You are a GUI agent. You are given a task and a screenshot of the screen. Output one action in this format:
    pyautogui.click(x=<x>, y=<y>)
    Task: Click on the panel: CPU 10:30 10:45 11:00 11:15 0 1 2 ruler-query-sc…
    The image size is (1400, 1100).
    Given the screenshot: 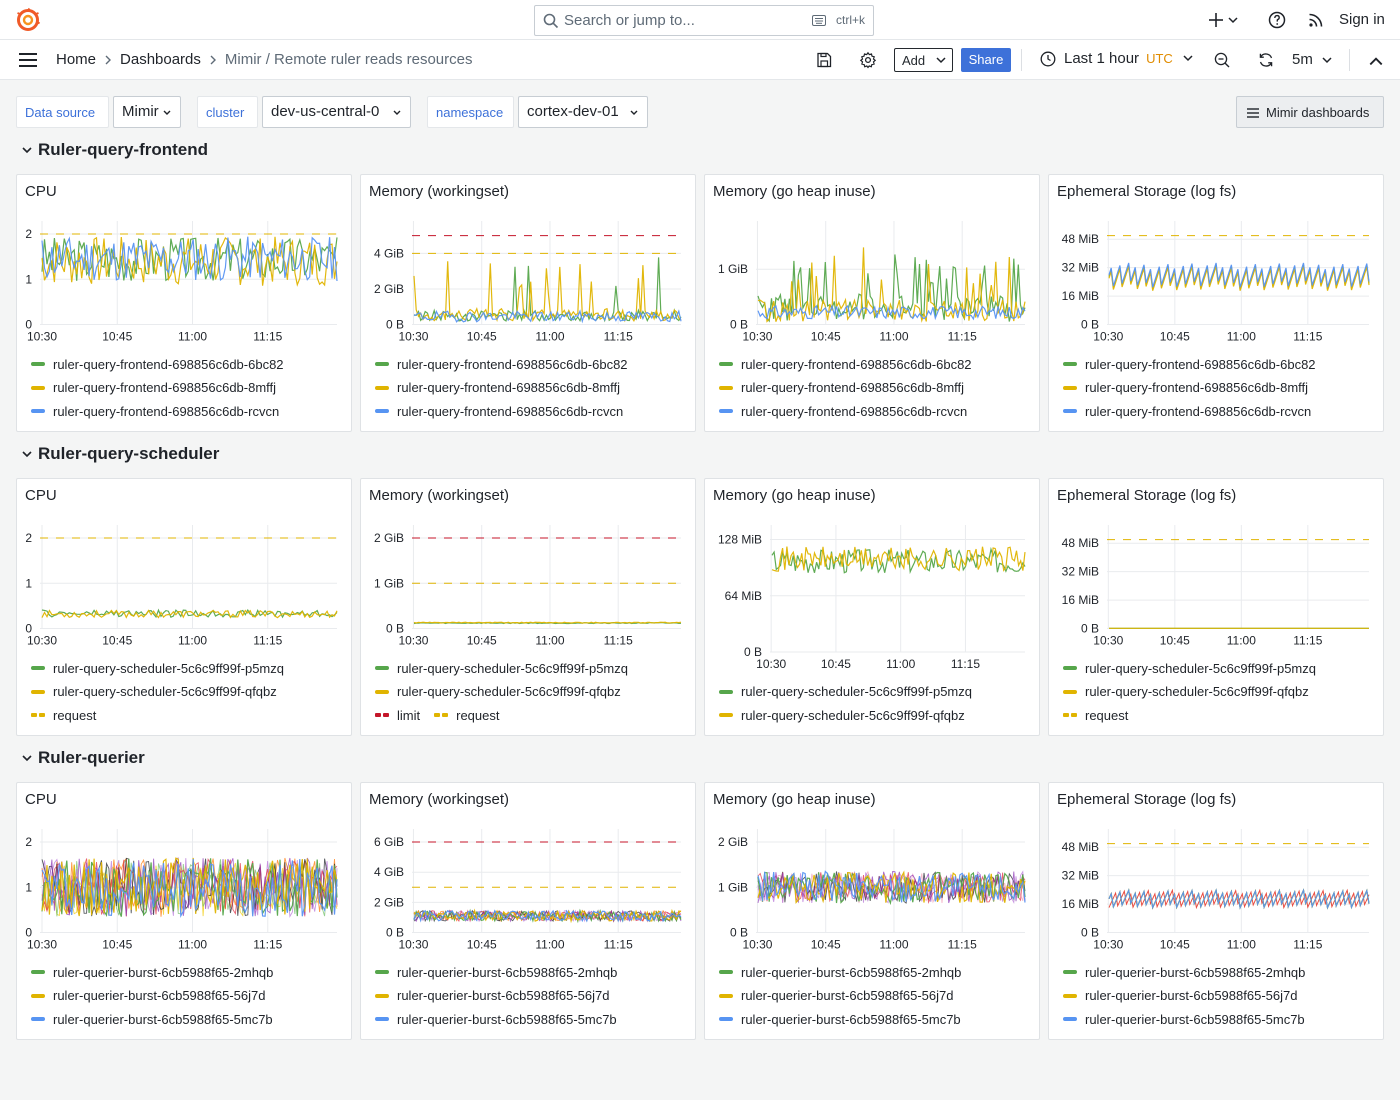 What is the action you would take?
    pyautogui.click(x=184, y=607)
    